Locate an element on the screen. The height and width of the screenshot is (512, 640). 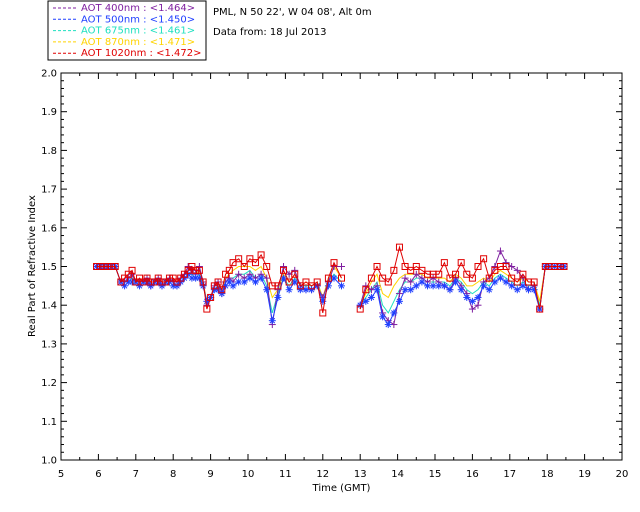
y-tick-label: 1.2 is located at coordinates (49, 383).